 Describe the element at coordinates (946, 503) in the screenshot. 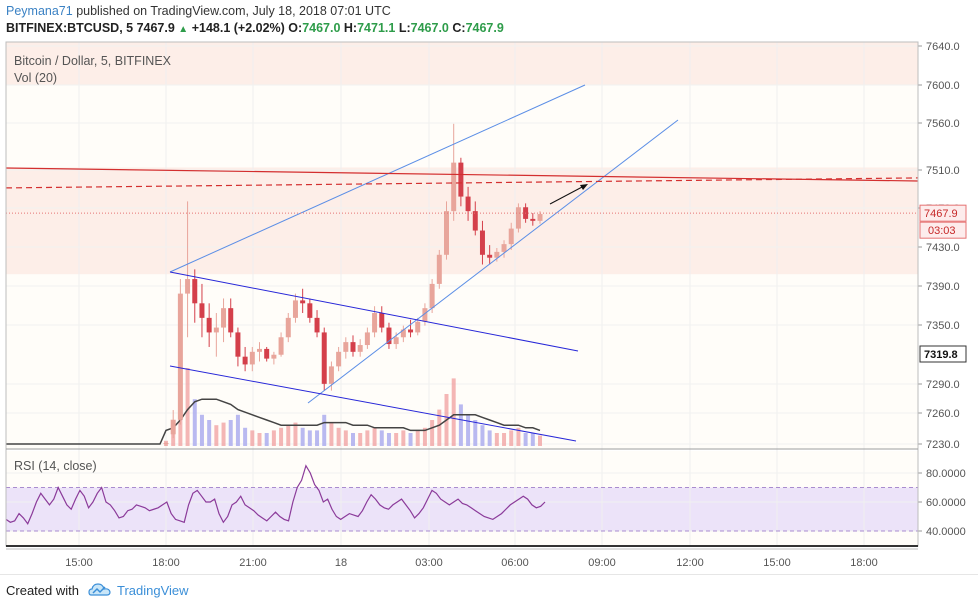

I see `rsi-tick-label: 60.0000` at that location.